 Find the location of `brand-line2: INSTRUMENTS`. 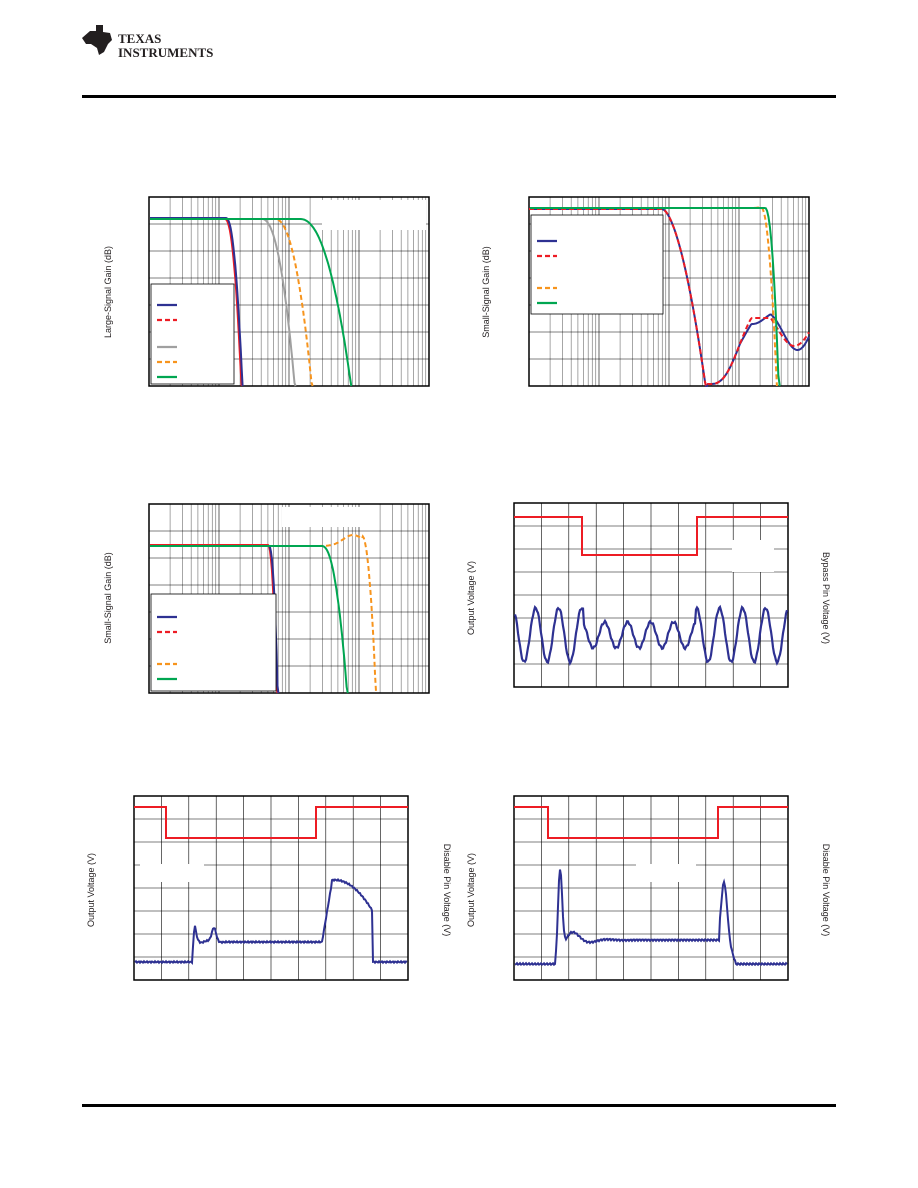

brand-line2: INSTRUMENTS is located at coordinates (165, 52).